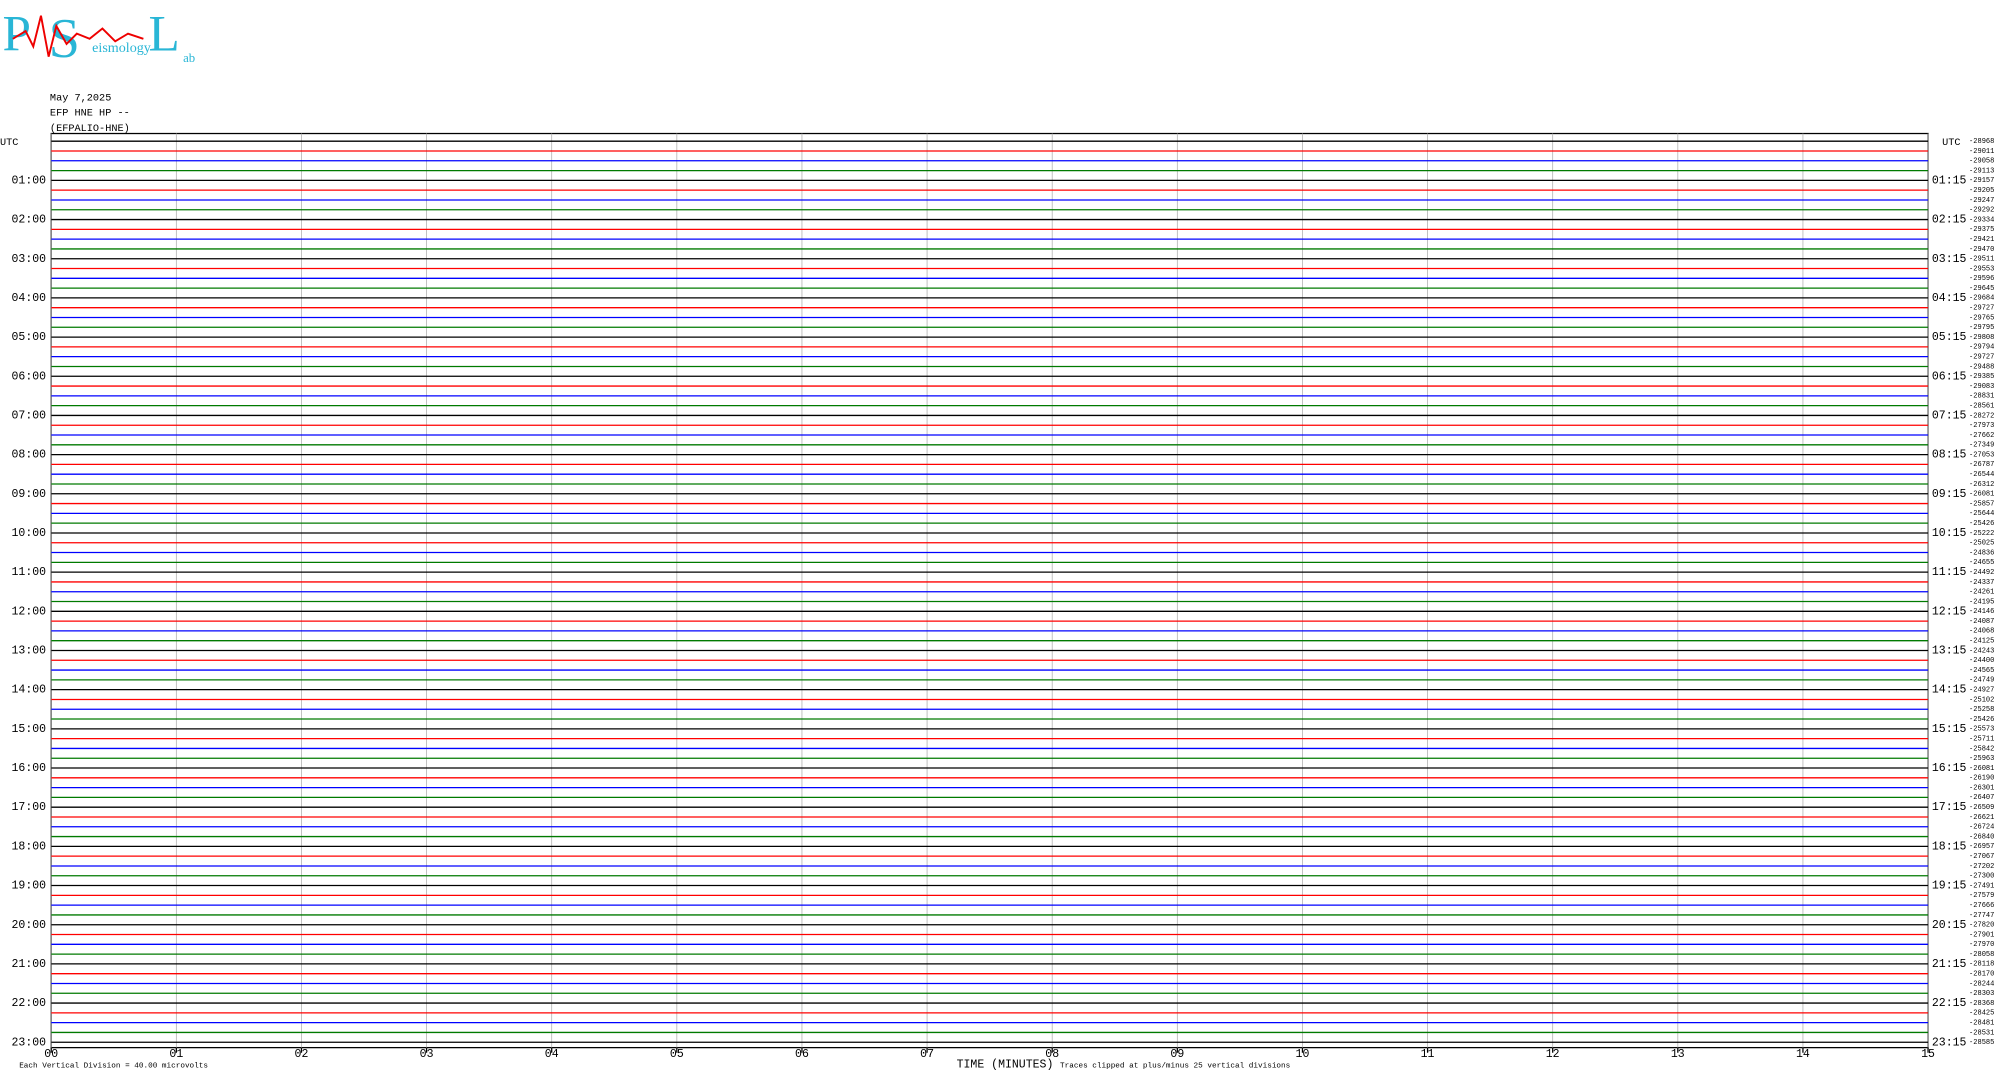  I want to click on logo-wave, so click(78, 36).